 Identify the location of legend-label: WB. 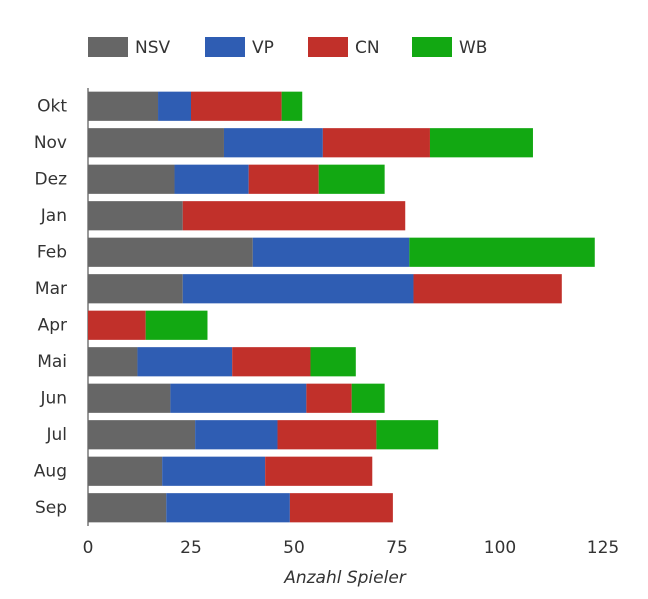
(473, 48).